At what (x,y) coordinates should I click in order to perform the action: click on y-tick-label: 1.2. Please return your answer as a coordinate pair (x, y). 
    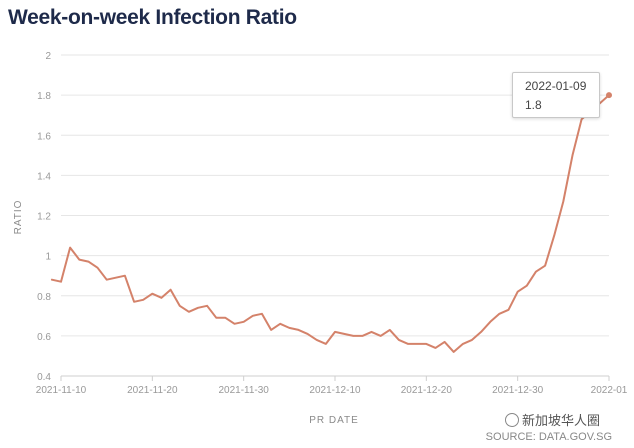
    Looking at the image, I should click on (44, 217).